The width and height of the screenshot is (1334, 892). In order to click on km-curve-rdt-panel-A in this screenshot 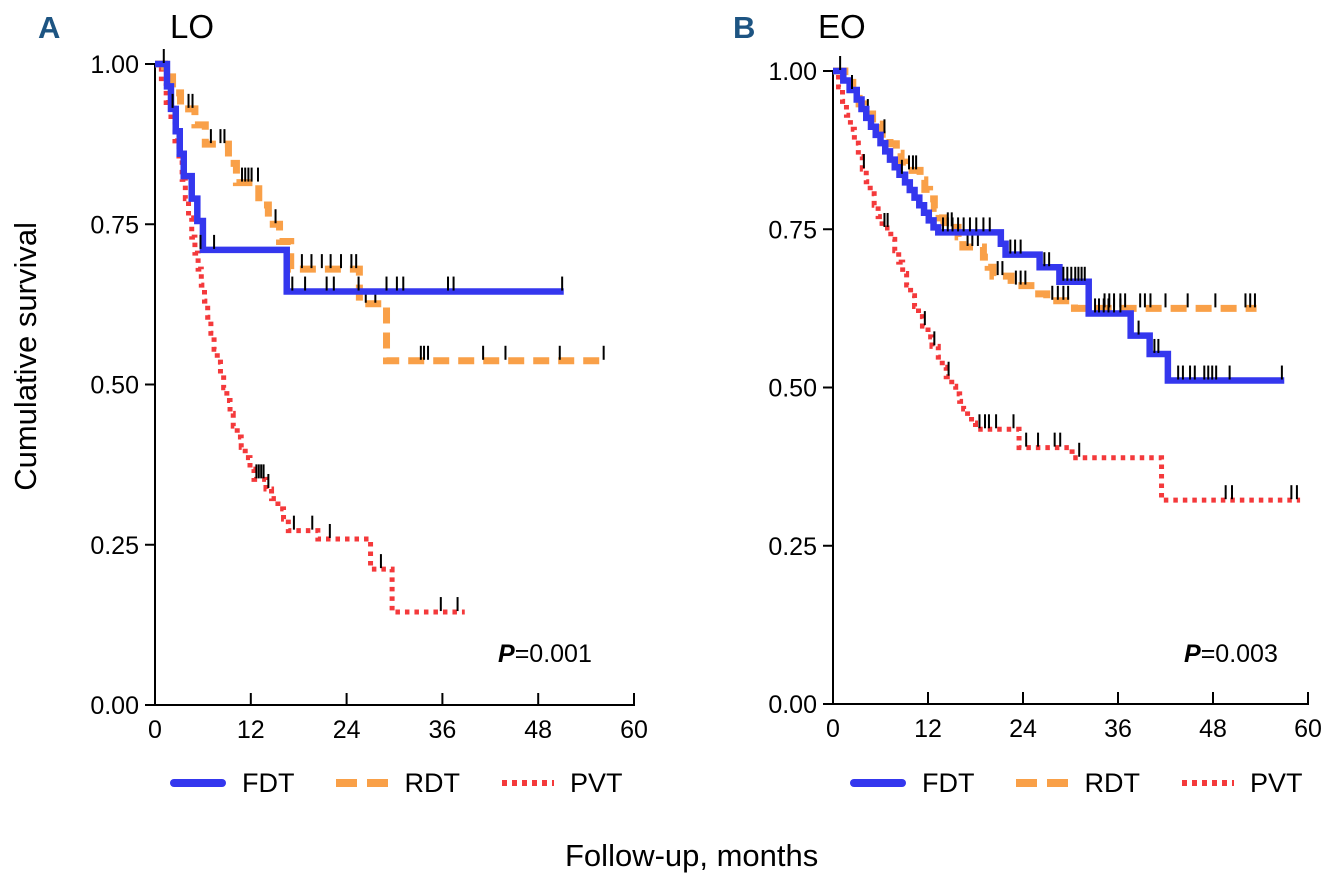, I will do `click(381, 212)`.